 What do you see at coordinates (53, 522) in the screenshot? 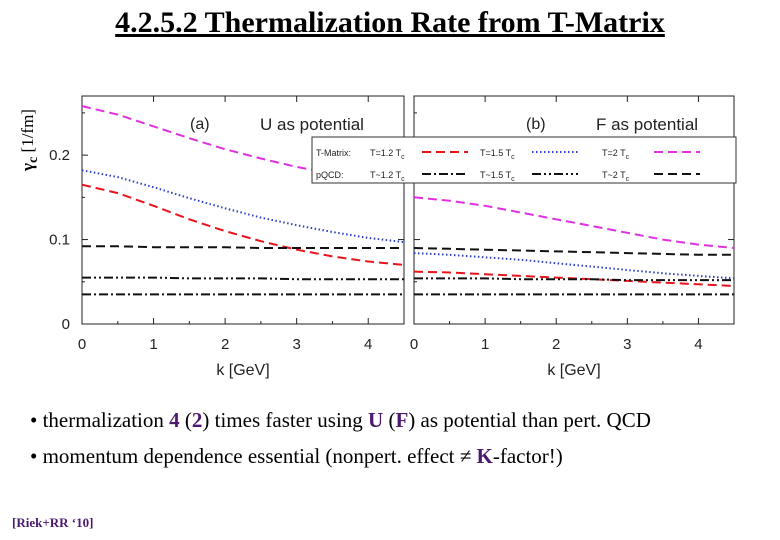
I see `citation: [Riek+RR ‘10]` at bounding box center [53, 522].